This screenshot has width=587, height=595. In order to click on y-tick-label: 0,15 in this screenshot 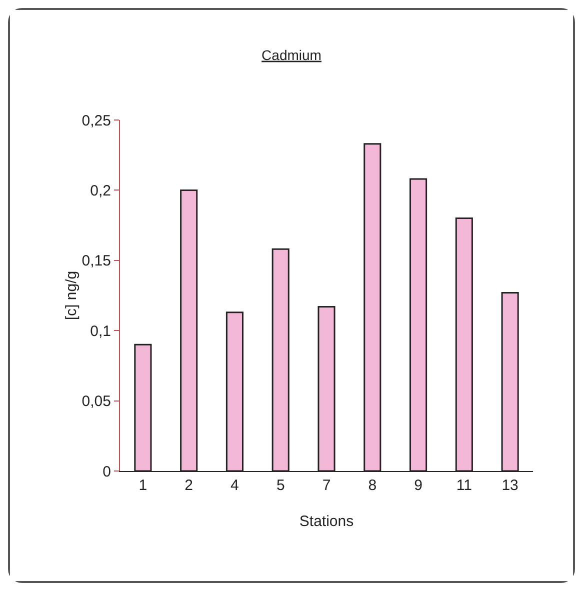, I will do `click(96, 261)`.